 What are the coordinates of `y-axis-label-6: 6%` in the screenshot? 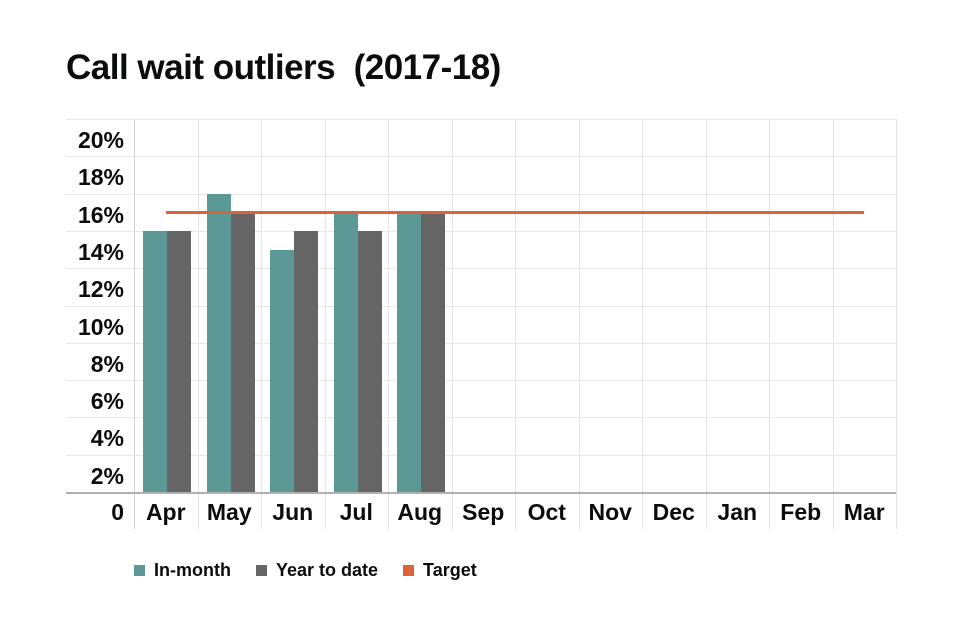 It's located at (107, 401).